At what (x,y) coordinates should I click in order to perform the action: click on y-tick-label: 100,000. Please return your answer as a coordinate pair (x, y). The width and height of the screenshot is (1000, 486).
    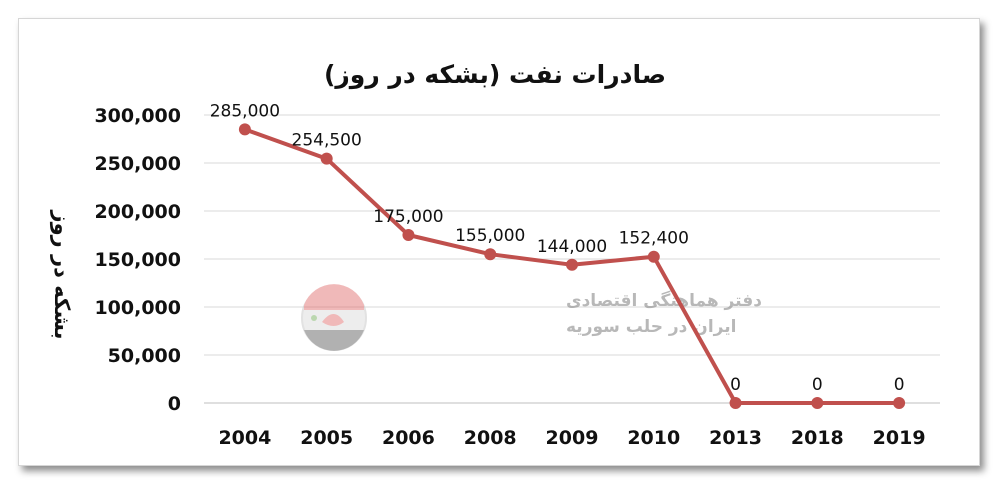
    Looking at the image, I should click on (137, 308).